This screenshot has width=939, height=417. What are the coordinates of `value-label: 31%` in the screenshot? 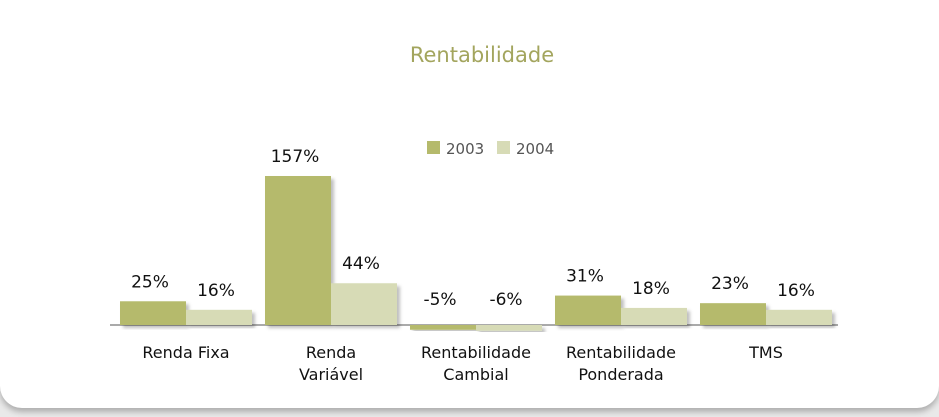 It's located at (585, 277).